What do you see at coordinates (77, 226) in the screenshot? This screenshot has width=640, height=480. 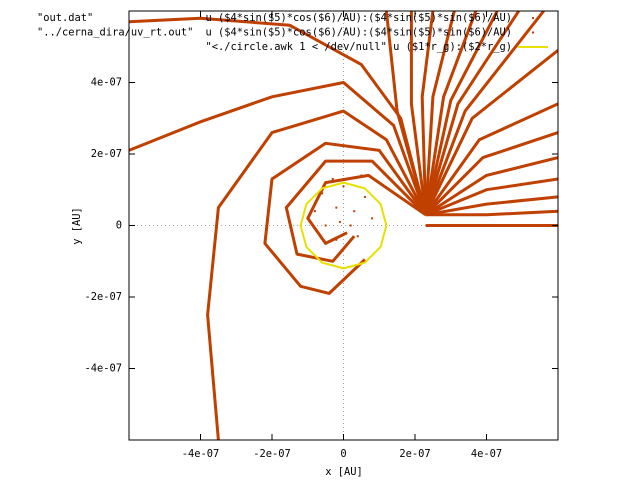 I see `y-axis-label: y [AU]` at bounding box center [77, 226].